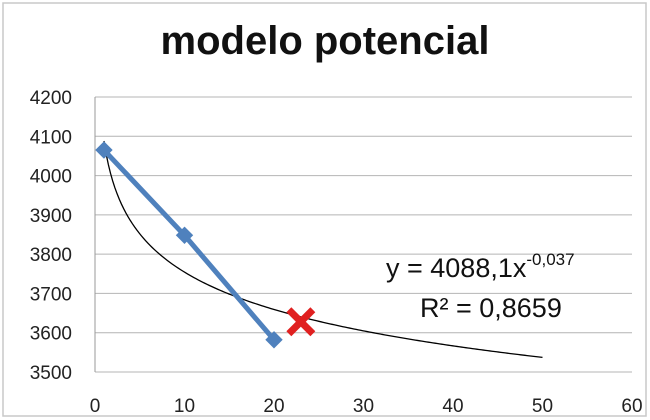 The image size is (650, 420). I want to click on x-tick-label-5: 50, so click(542, 406).